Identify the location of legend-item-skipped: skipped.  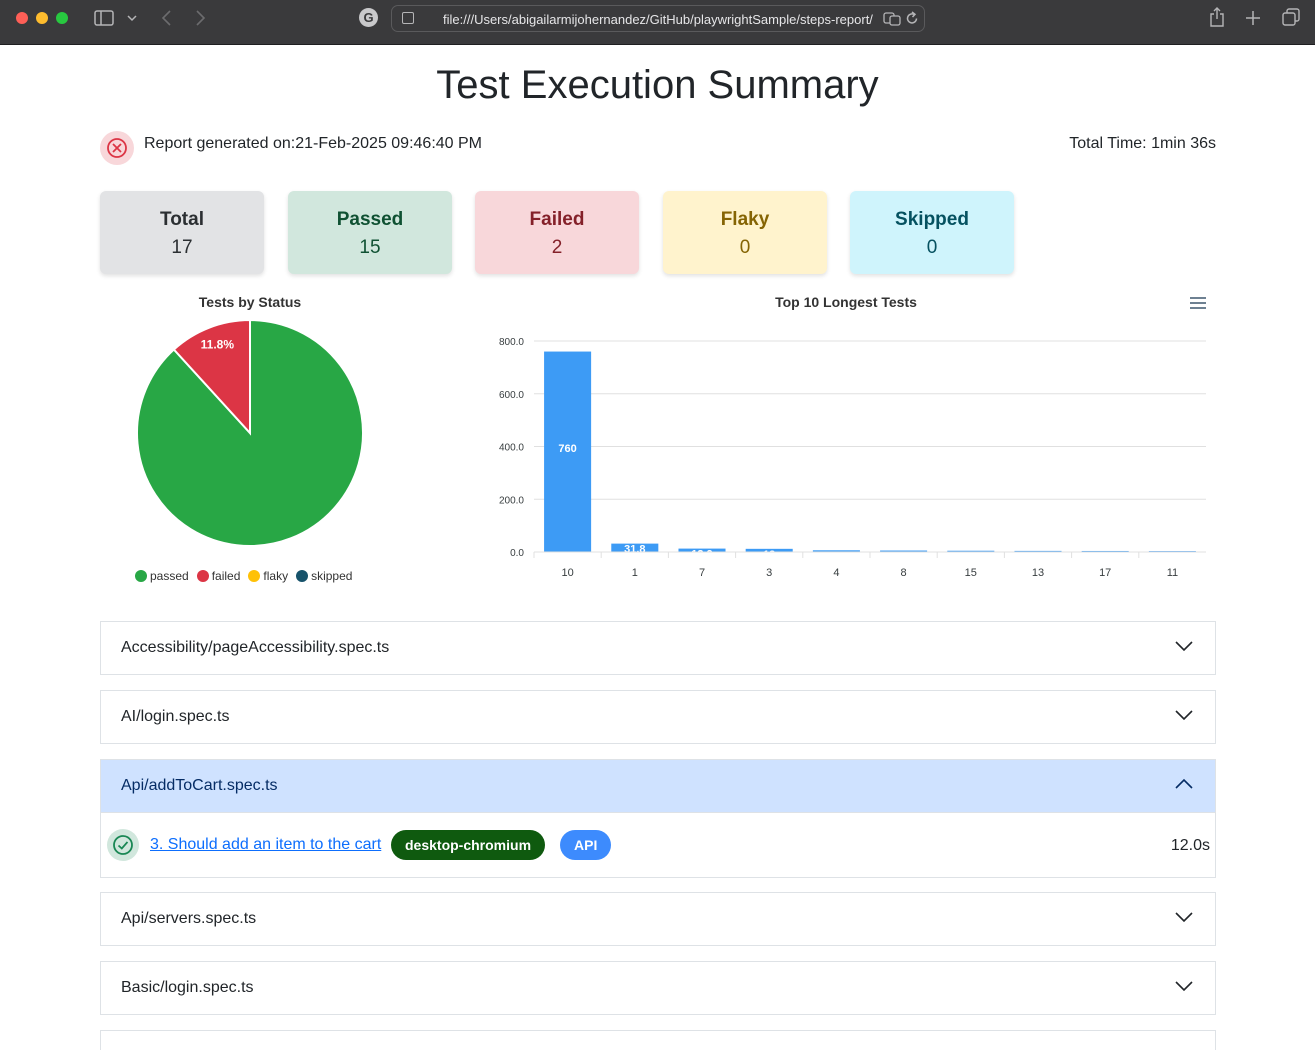
(324, 576).